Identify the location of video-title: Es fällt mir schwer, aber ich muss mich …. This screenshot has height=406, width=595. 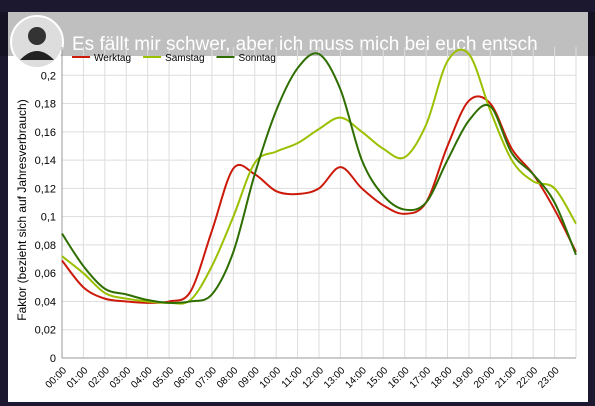
(305, 44).